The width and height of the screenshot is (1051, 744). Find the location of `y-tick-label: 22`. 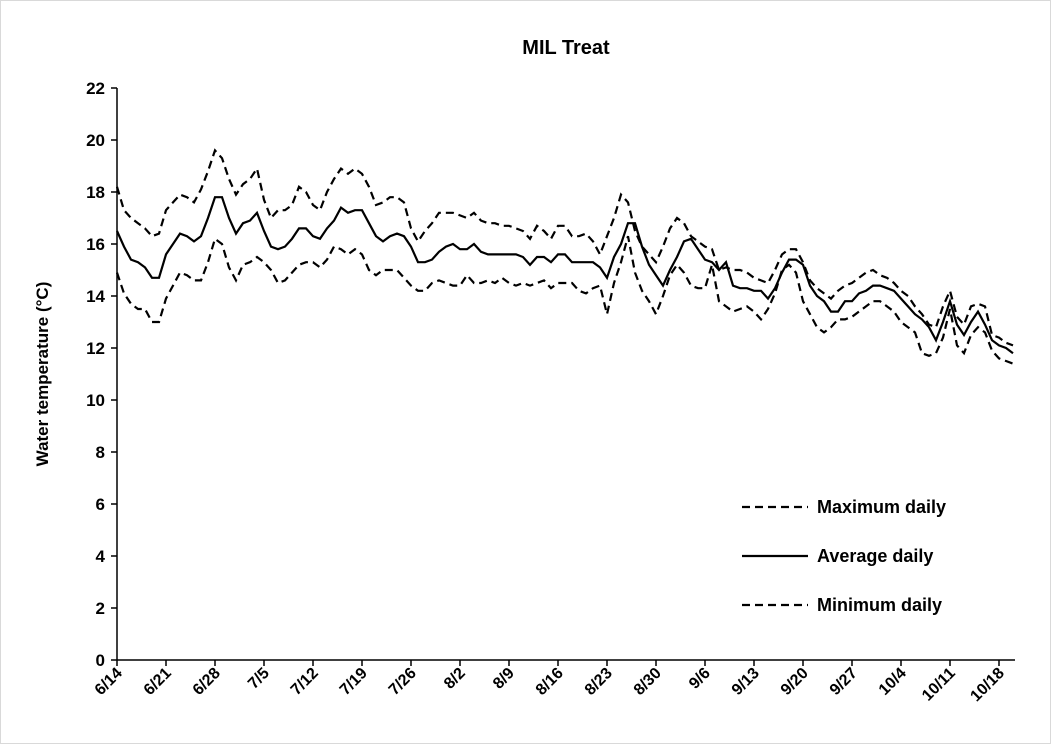

y-tick-label: 22 is located at coordinates (95, 88).